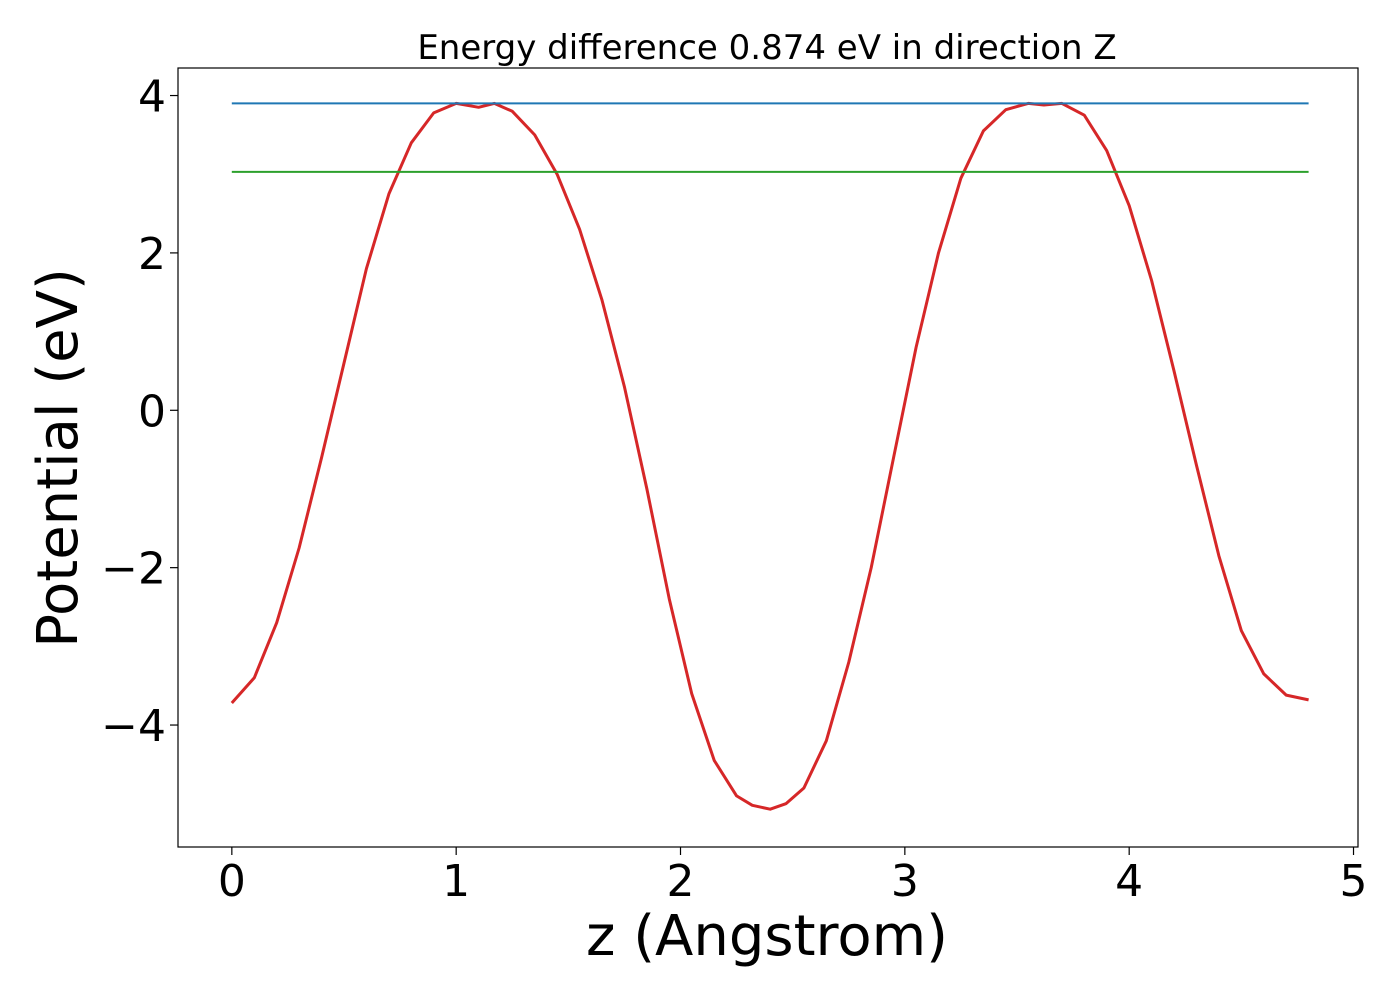 This screenshot has width=1400, height=1000. Describe the element at coordinates (152, 411) in the screenshot. I see `y-tick-label: 0` at that location.